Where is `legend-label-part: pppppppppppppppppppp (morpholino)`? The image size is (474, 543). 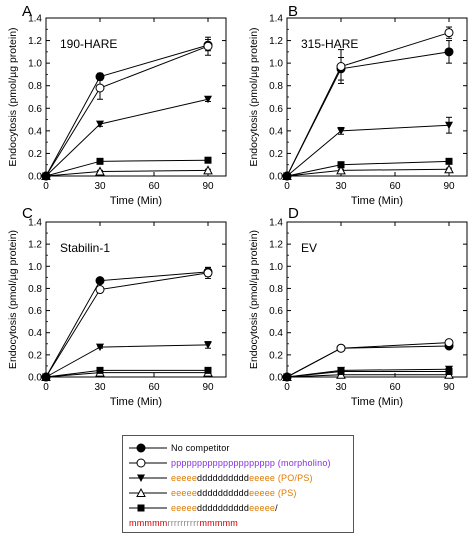 legend-label-part: pppppppppppppppppppp (morpholino) is located at coordinates (251, 463).